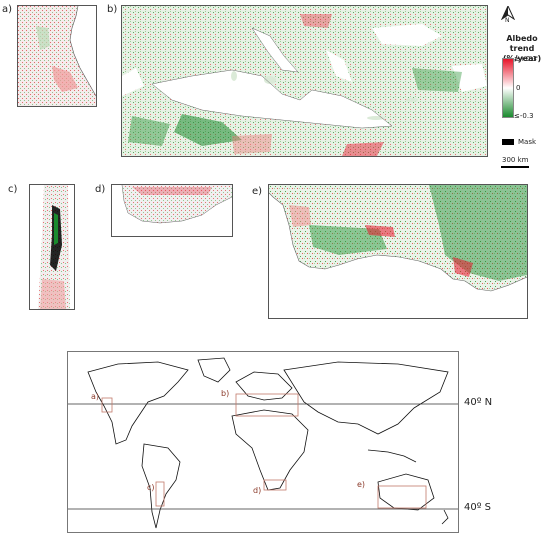 Image resolution: width=550 pixels, height=539 pixels. What do you see at coordinates (257, 490) in the screenshot?
I see `world-label-d: d)` at bounding box center [257, 490].